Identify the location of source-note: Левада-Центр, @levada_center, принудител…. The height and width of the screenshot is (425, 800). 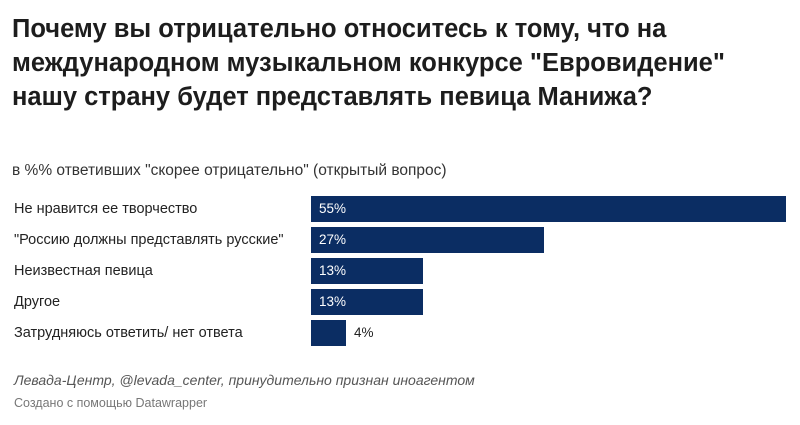
(244, 380).